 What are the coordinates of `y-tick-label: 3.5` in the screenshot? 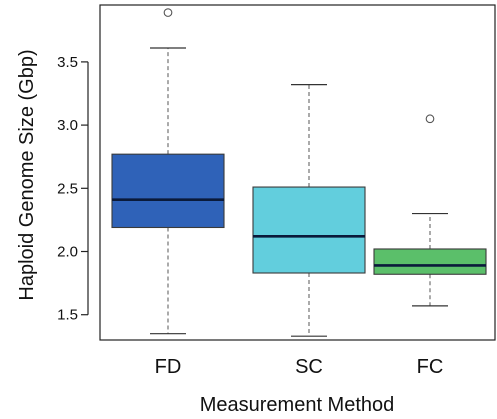 It's located at (67, 62).